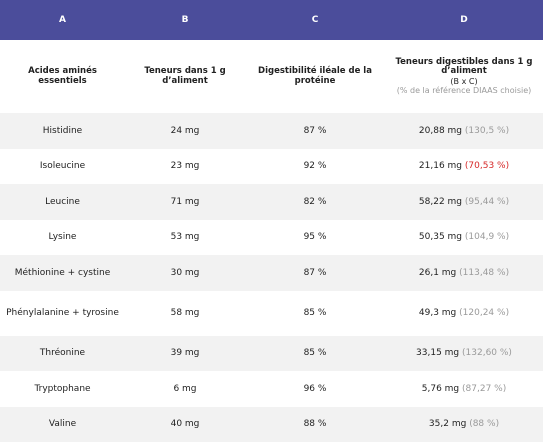 The image size is (548, 444). Describe the element at coordinates (464, 82) in the screenshot. I see `formula: (B x C)` at that location.